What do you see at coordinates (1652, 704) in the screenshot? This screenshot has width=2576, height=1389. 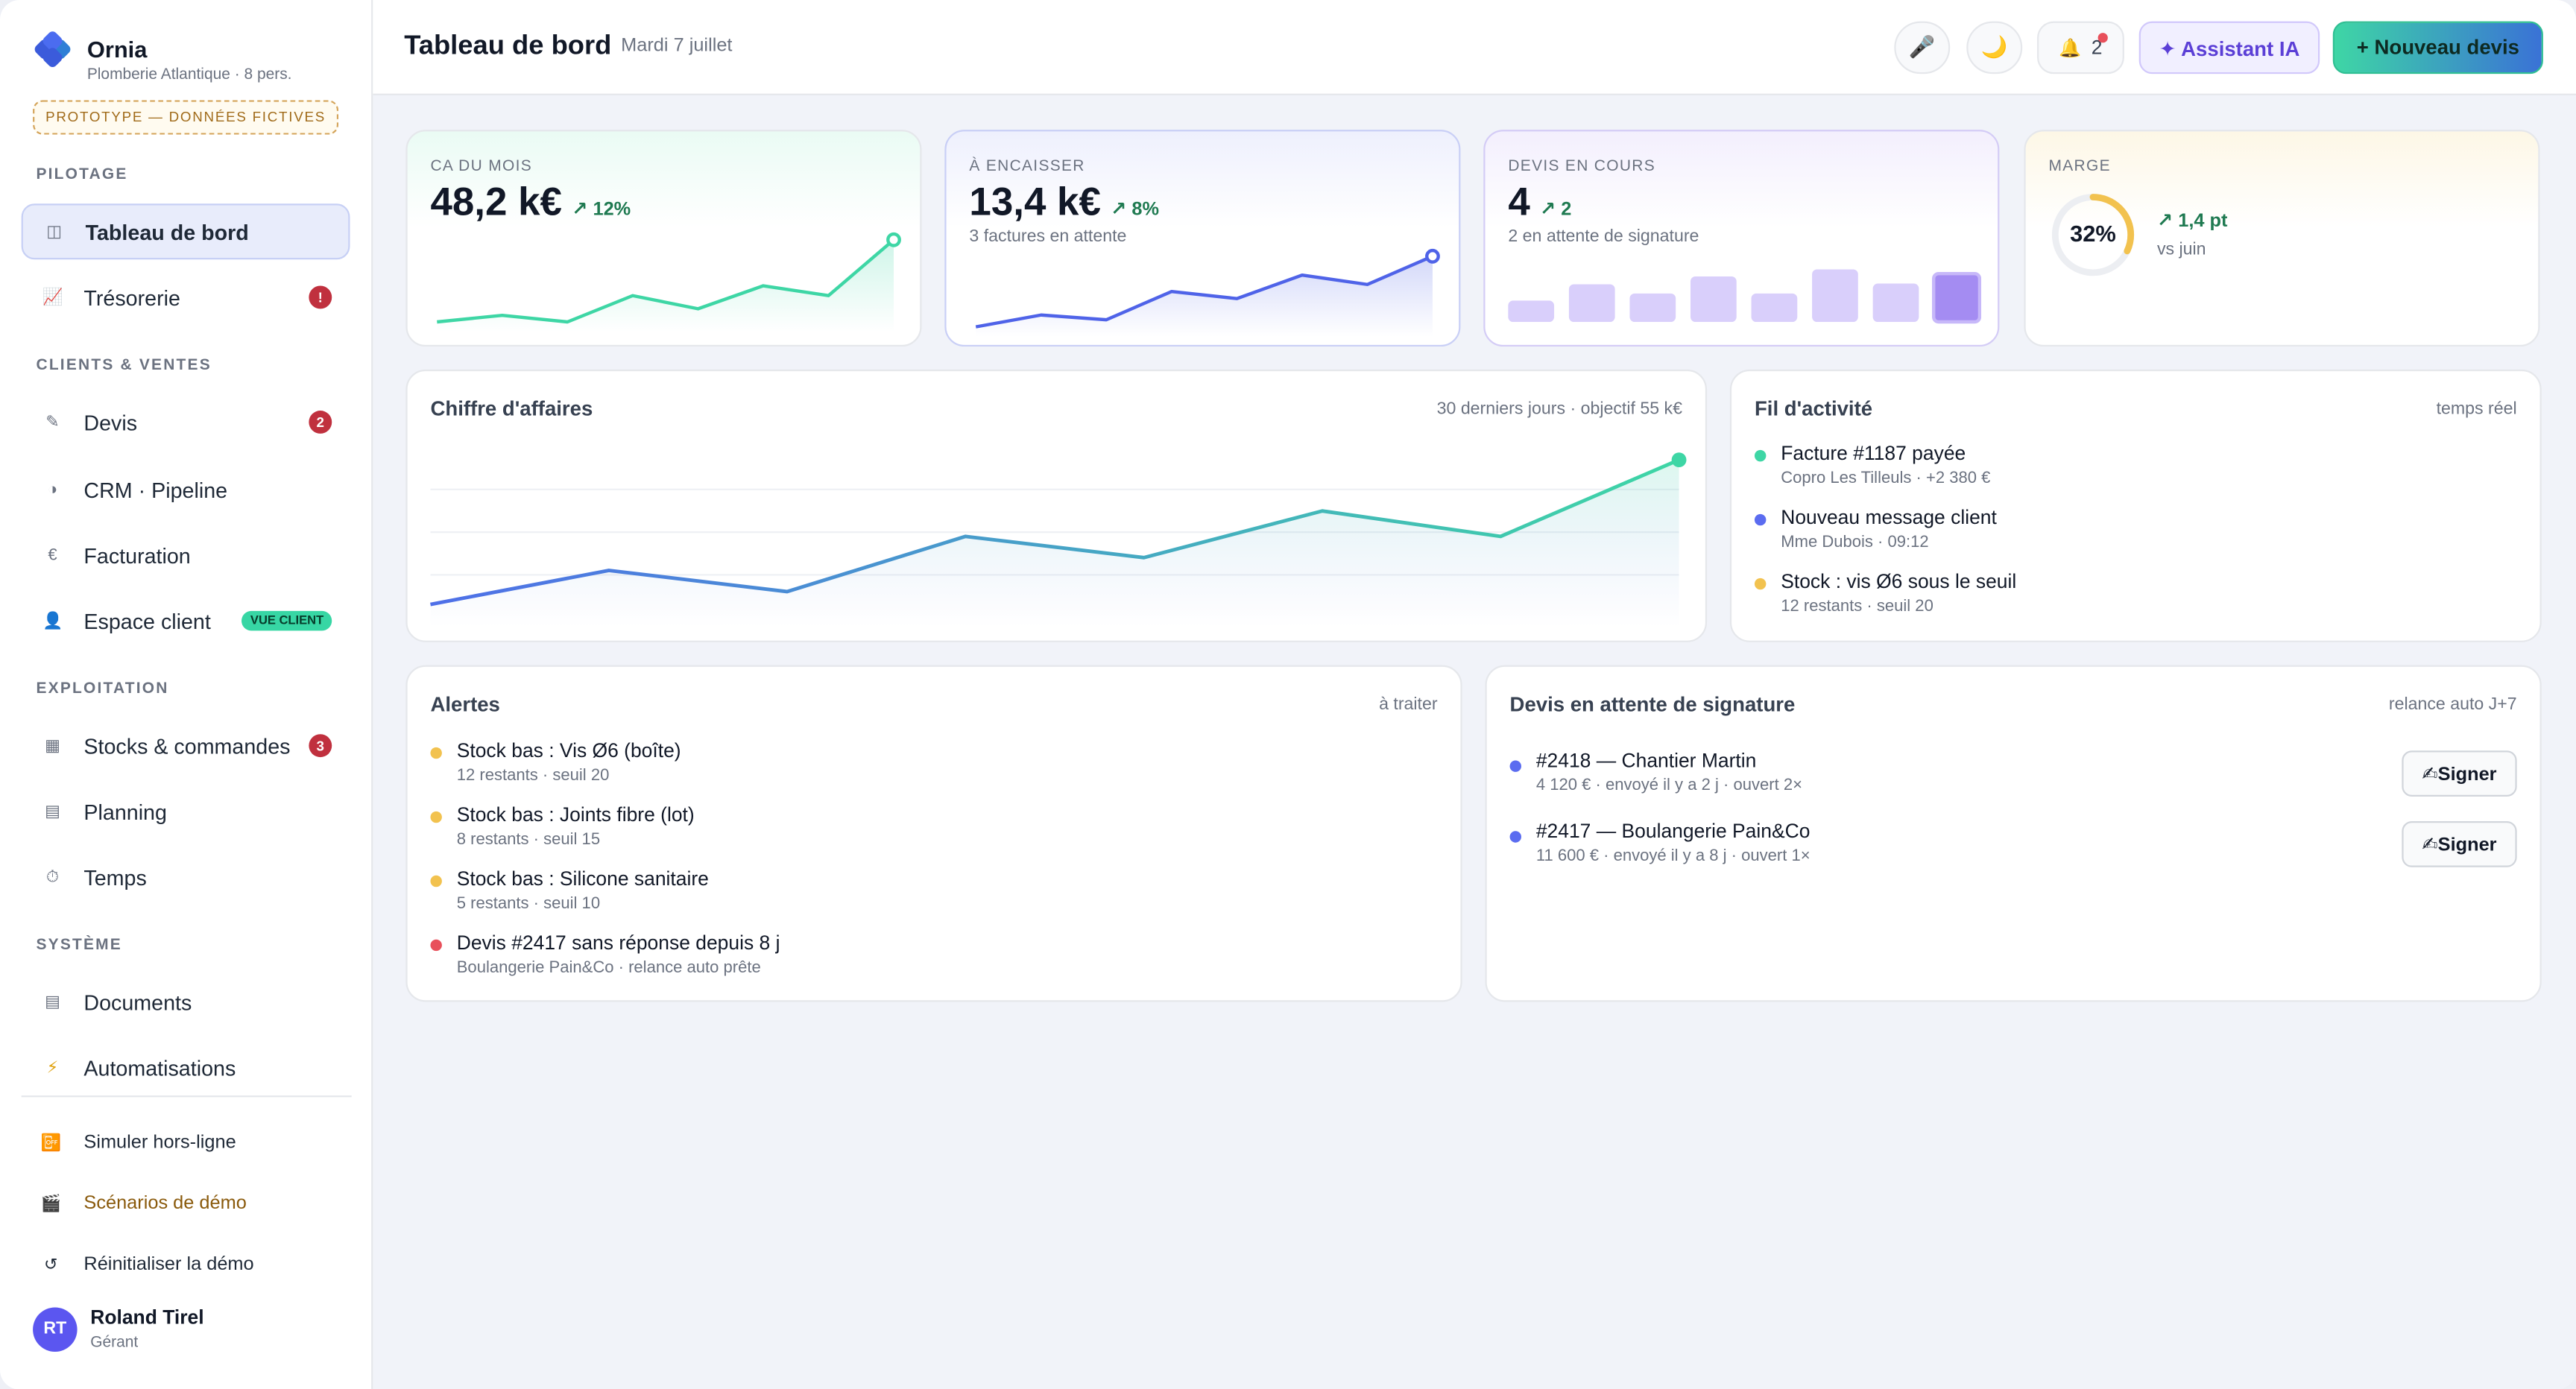 I see `signatures-title: Devis en attente de signature` at bounding box center [1652, 704].